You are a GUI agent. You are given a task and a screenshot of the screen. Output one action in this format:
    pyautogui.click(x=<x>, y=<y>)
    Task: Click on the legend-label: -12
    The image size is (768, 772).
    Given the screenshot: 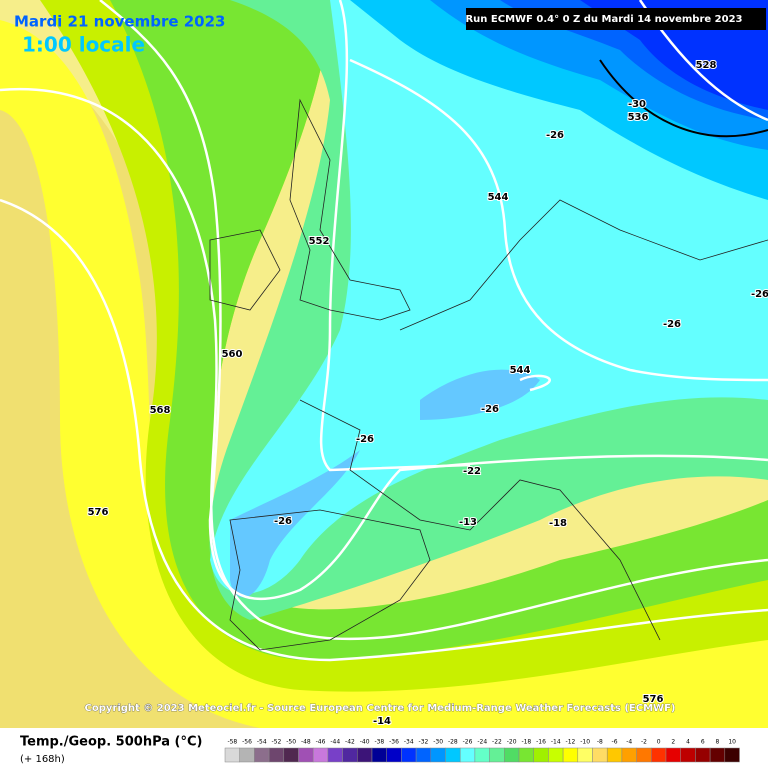 What is the action you would take?
    pyautogui.click(x=571, y=742)
    